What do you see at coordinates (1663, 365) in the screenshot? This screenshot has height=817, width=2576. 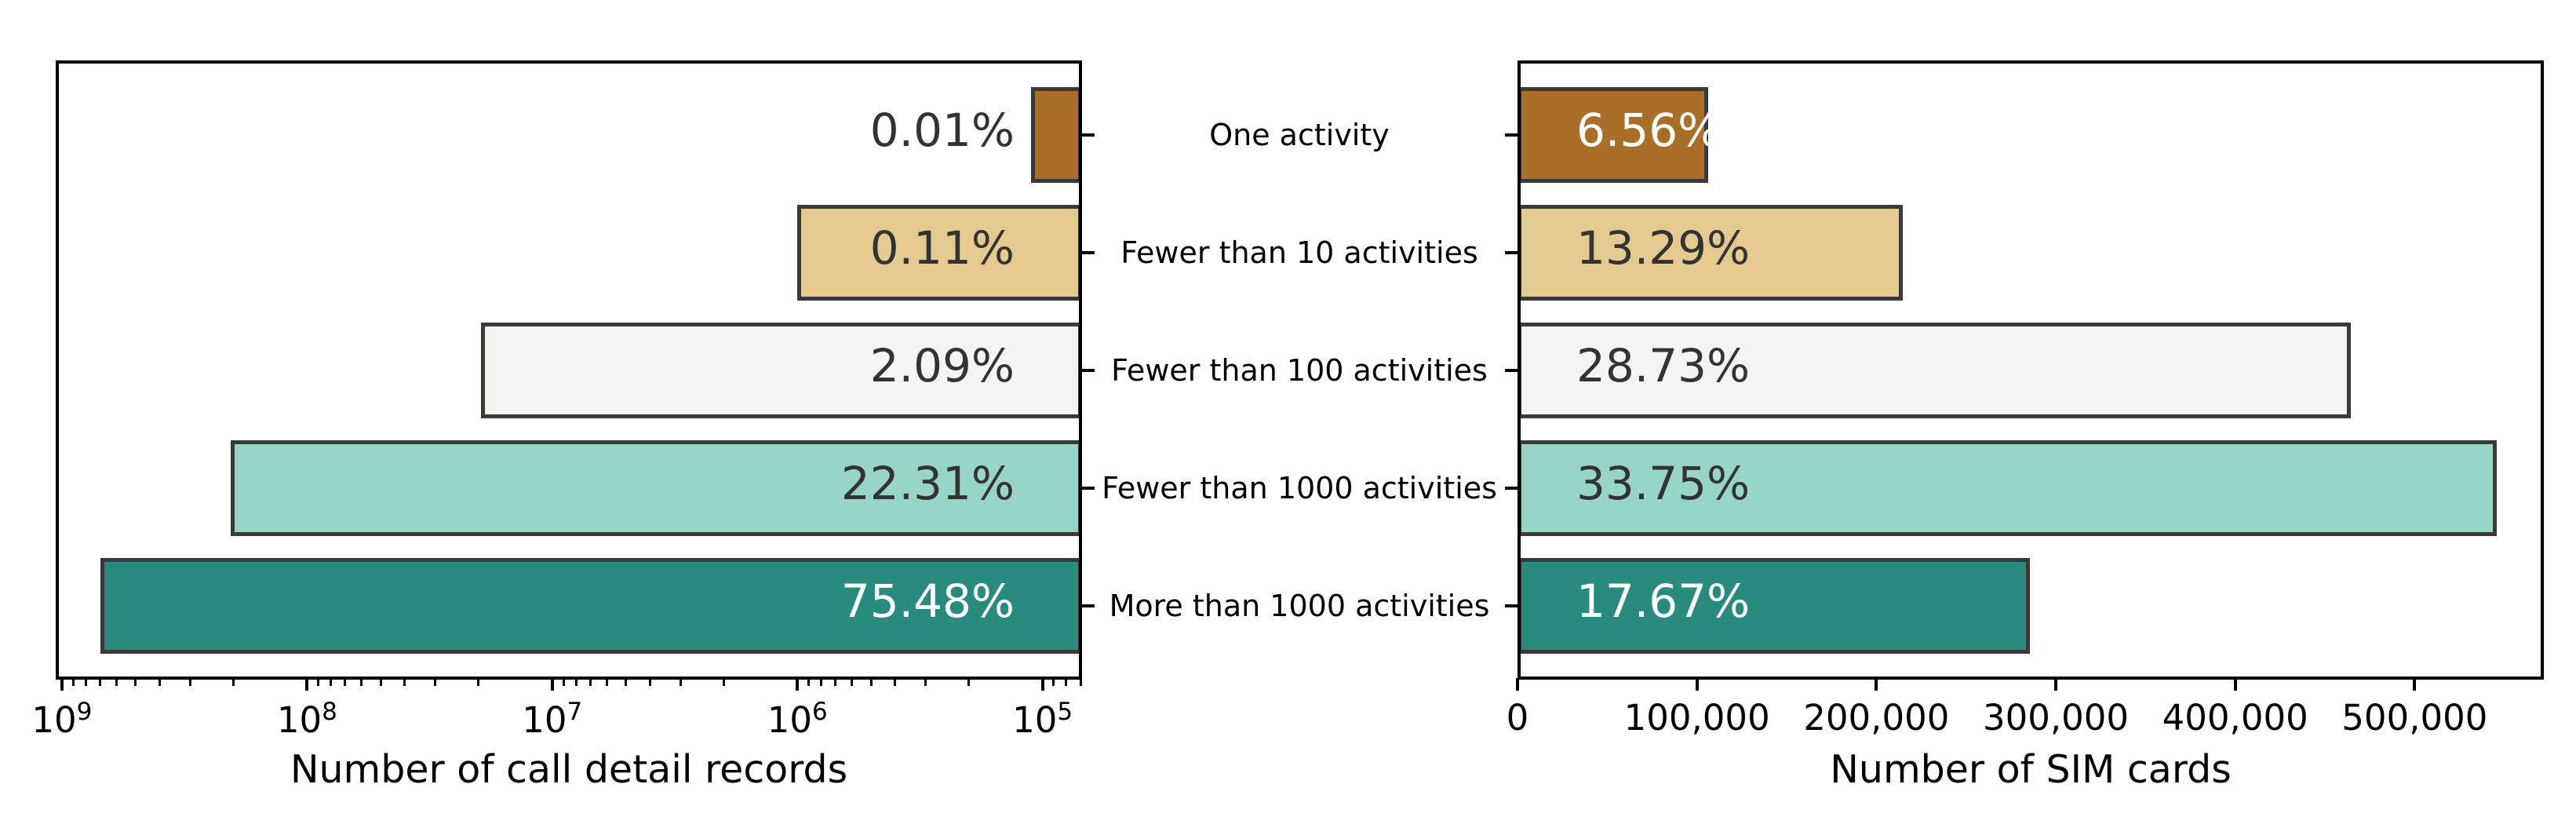 I see `bar-label-fewer-than-100-activities-sim: 28.73%` at bounding box center [1663, 365].